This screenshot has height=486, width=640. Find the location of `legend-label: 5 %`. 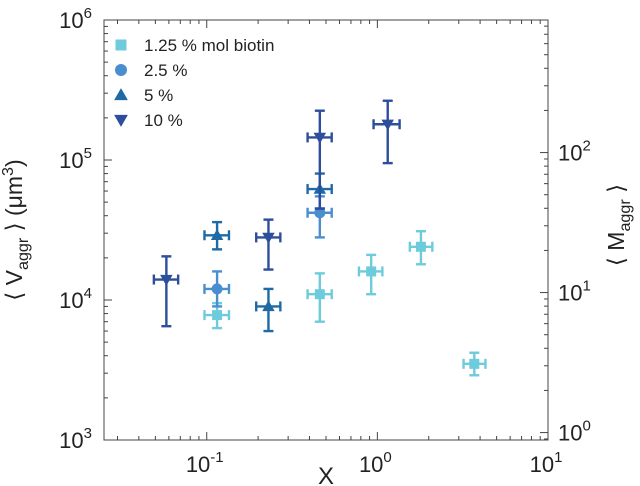

legend-label: 5 % is located at coordinates (158, 95).